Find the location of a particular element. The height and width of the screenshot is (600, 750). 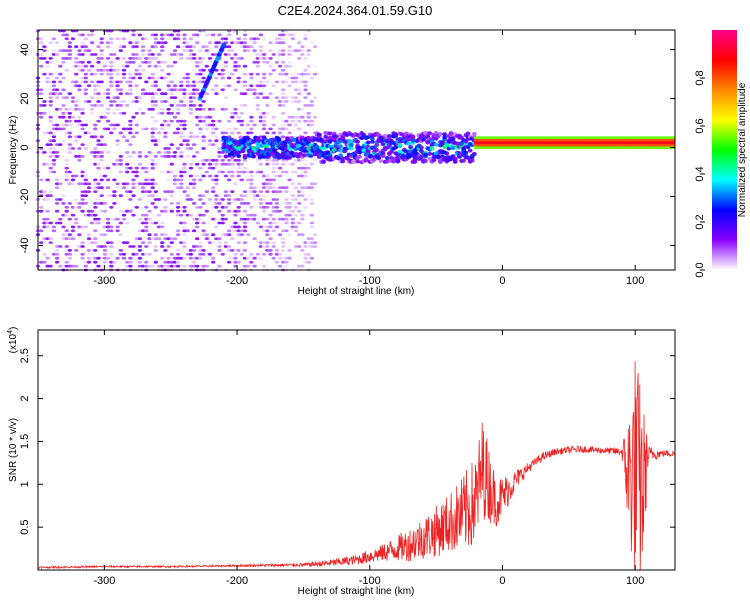

colorbar-tick-label: 0.4 is located at coordinates (700, 173).